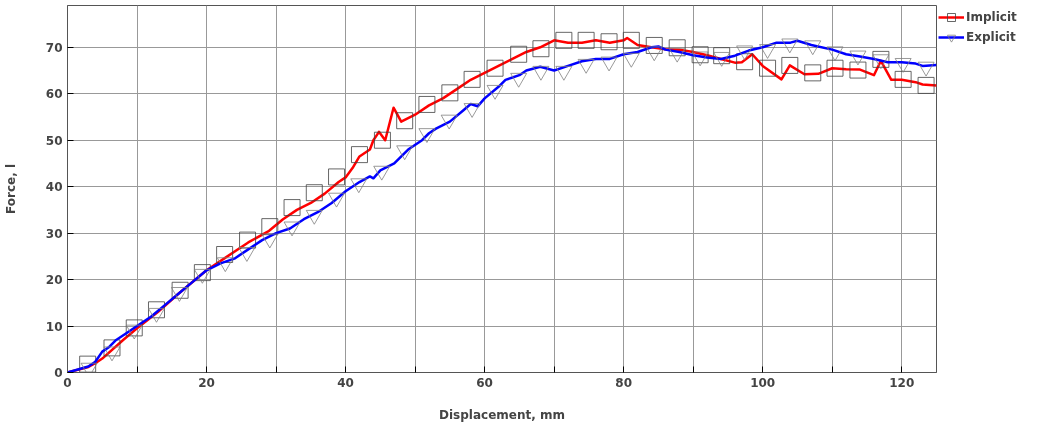  Describe the element at coordinates (54, 94) in the screenshot. I see `y-tick-label: 60` at that location.